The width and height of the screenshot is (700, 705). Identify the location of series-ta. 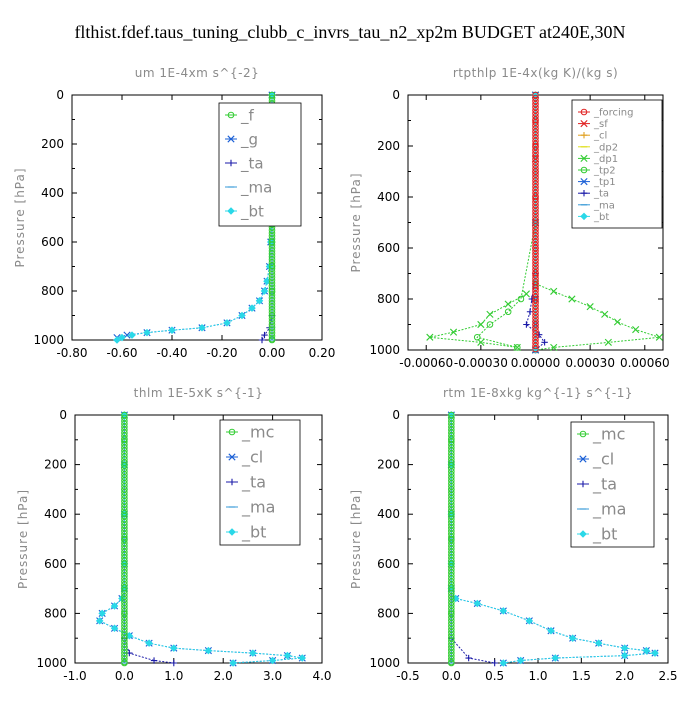
(473, 539).